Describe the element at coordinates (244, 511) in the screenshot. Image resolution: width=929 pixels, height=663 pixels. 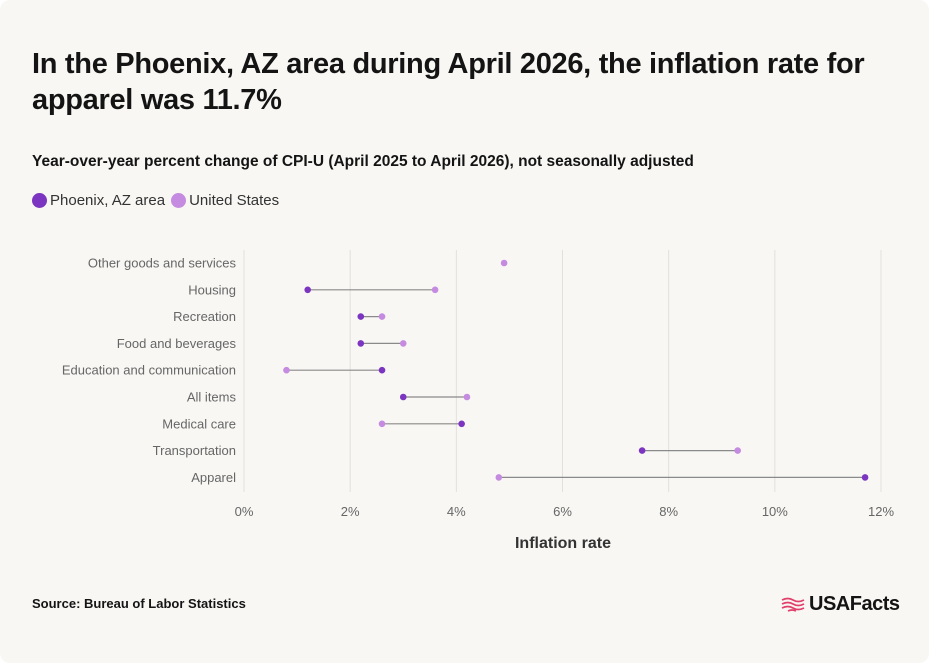
I see `x-tick-label: 0%` at that location.